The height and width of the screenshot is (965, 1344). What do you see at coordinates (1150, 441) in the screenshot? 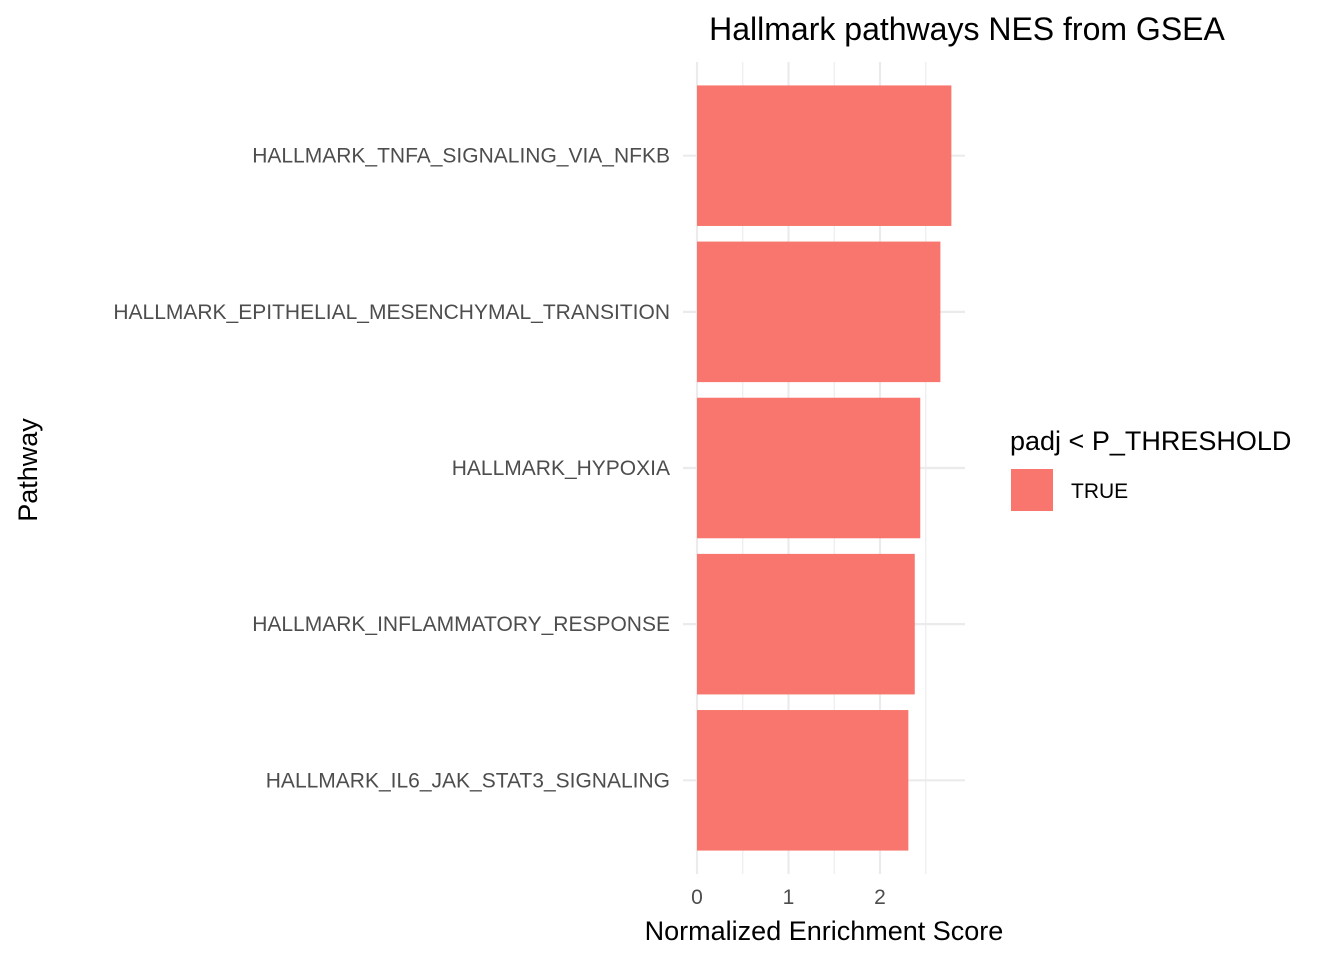
I see `legend-title: padj < P_THRESHOLD` at bounding box center [1150, 441].